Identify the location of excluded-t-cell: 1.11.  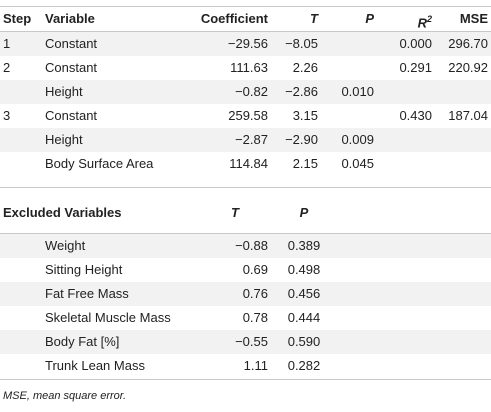
(255, 365).